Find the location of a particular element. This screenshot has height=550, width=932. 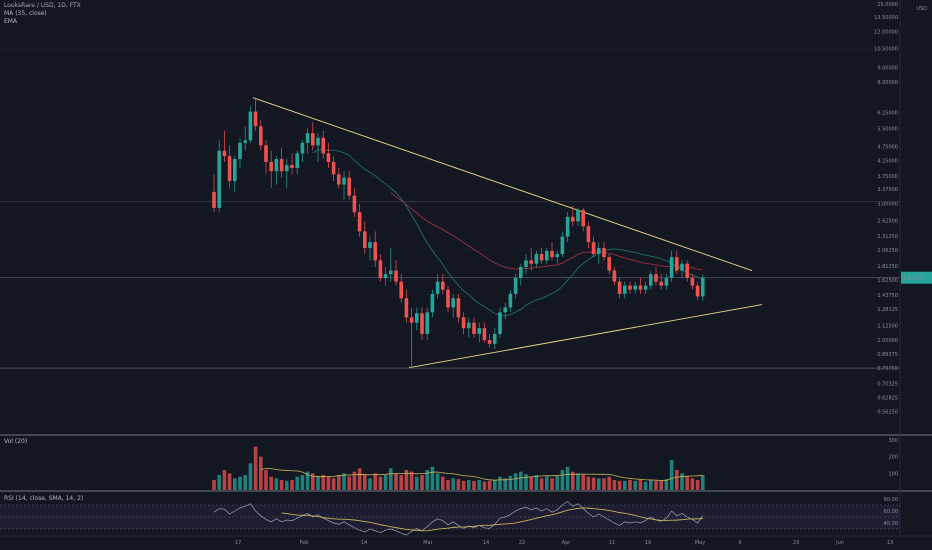

ema-indicator-label: EMA is located at coordinates (11, 21).